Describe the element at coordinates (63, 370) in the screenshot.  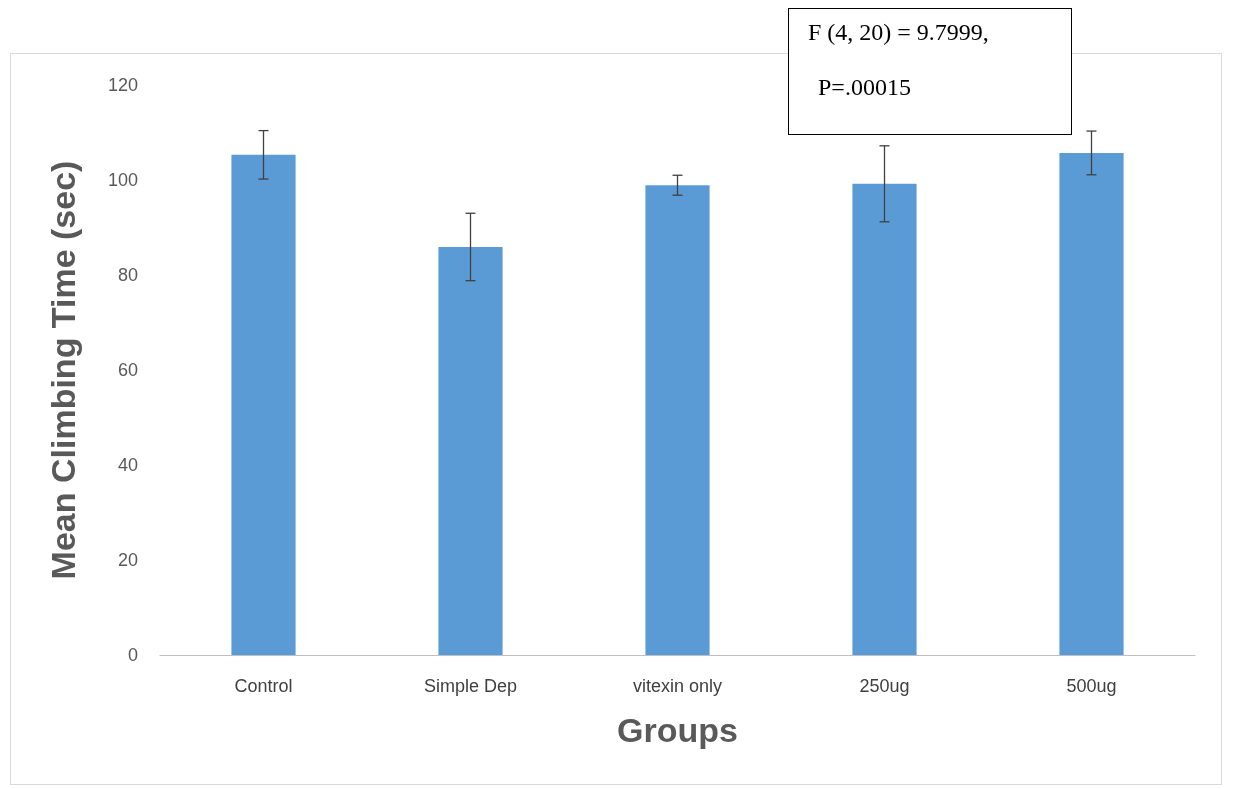
I see `y-axis-title: Mean Climbing Time (sec)` at that location.